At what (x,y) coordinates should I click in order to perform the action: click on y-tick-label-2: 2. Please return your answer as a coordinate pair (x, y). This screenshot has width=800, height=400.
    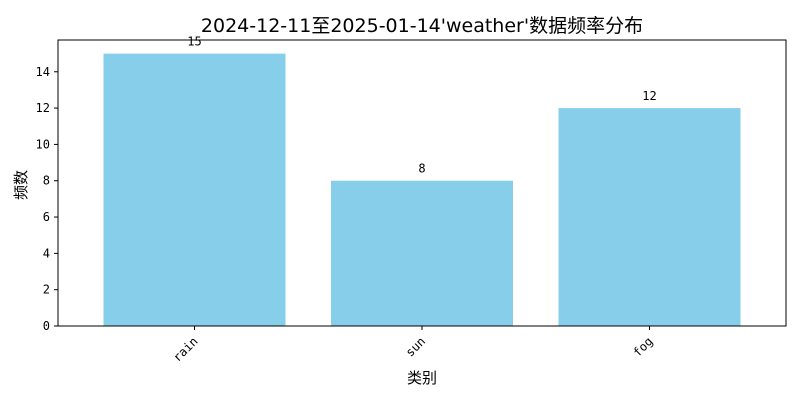
    Looking at the image, I should click on (46, 290).